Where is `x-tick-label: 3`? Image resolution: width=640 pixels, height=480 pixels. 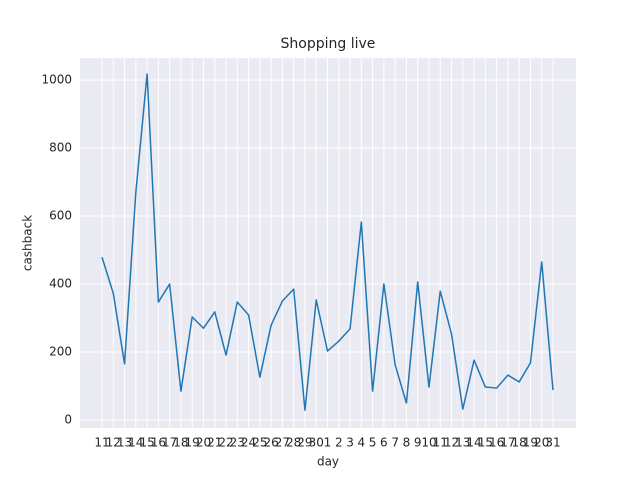
x-tick-label: 3 is located at coordinates (350, 443).